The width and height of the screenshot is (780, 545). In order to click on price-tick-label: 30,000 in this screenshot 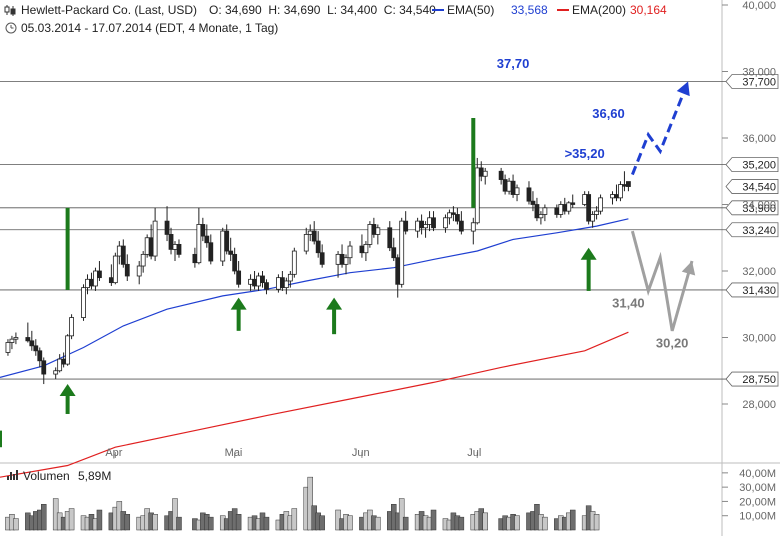, I will do `click(759, 339)`.